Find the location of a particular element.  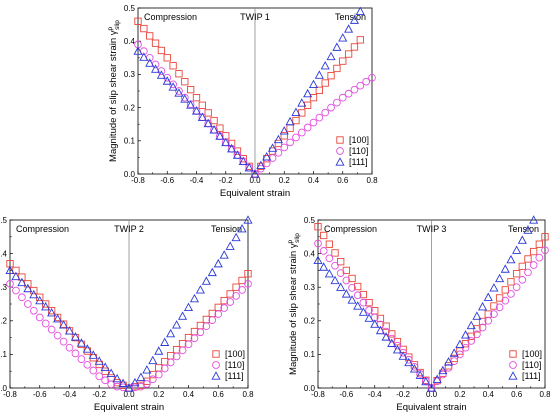

x-tick-label: -0.6 is located at coordinates (40, 394).